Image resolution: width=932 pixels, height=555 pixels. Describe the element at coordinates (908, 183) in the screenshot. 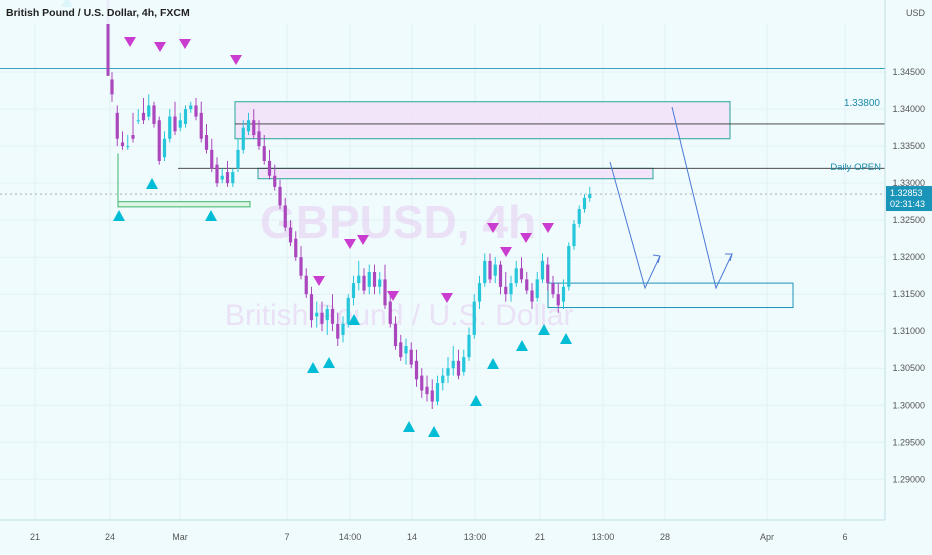

I see `price-tick-label: 1.33000` at that location.